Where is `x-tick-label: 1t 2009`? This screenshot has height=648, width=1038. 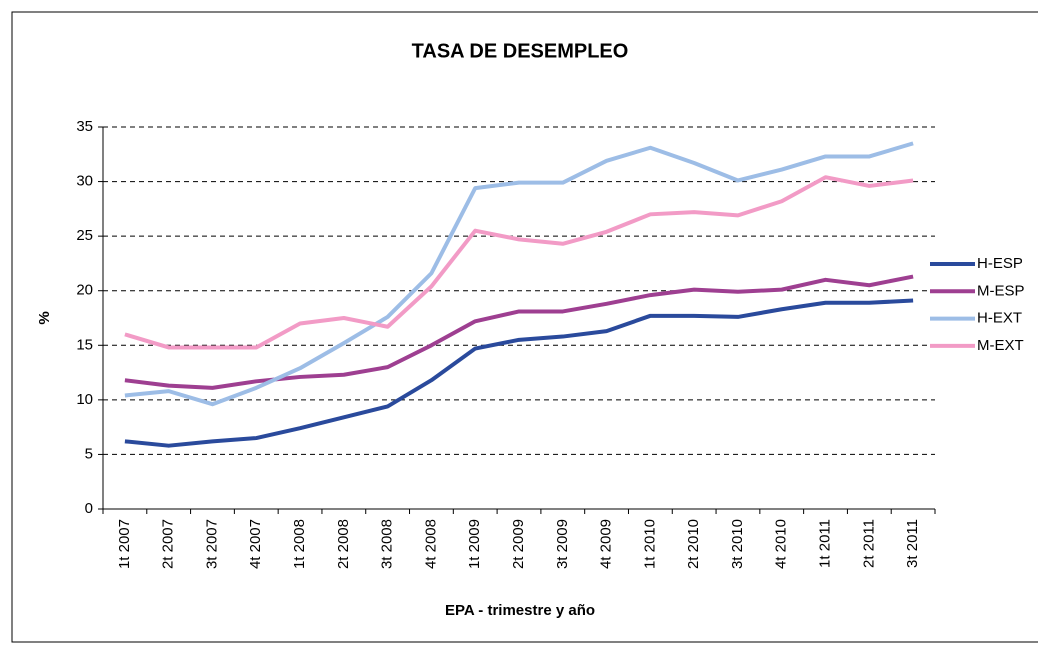 x-tick-label: 1t 2009 is located at coordinates (474, 544).